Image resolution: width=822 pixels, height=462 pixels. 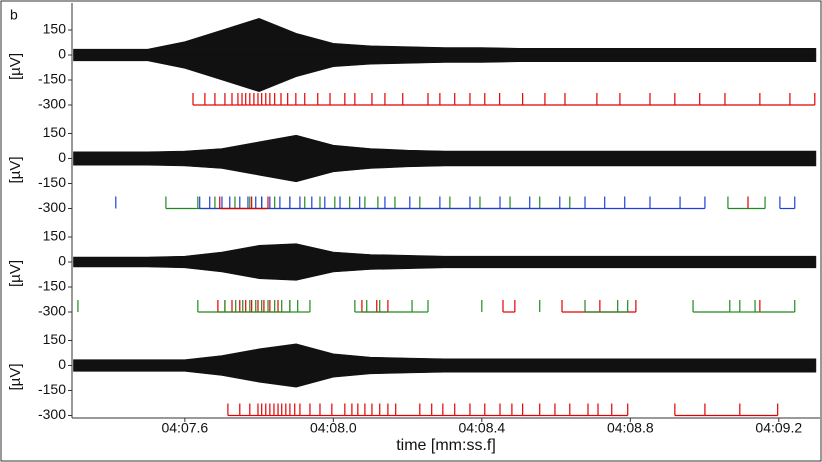 What do you see at coordinates (630, 428) in the screenshot?
I see `x-tick-label: 04:08.8` at bounding box center [630, 428].